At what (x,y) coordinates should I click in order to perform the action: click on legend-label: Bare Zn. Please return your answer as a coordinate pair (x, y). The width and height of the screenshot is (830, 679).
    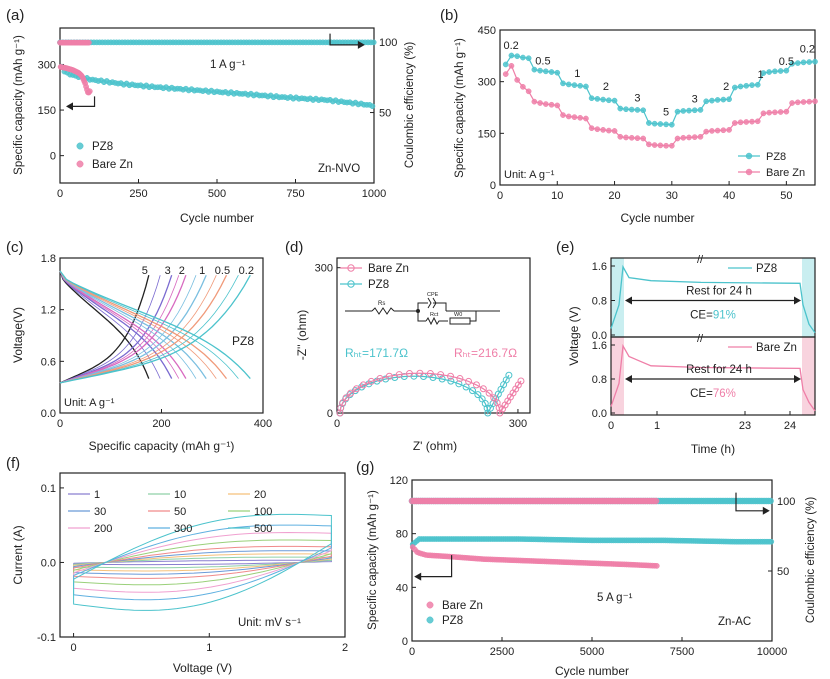
    Looking at the image, I should click on (785, 173).